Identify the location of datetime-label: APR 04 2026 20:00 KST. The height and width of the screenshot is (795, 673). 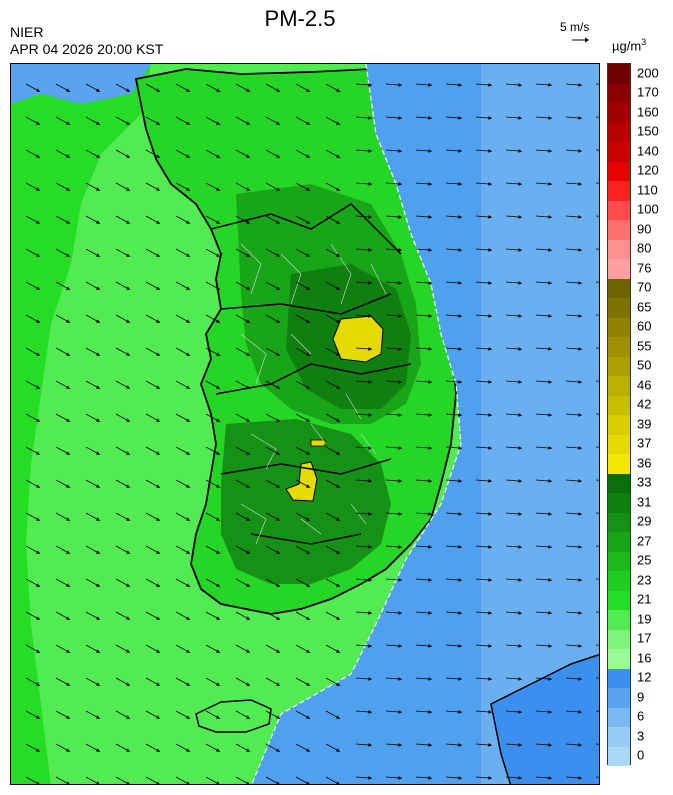
(87, 49).